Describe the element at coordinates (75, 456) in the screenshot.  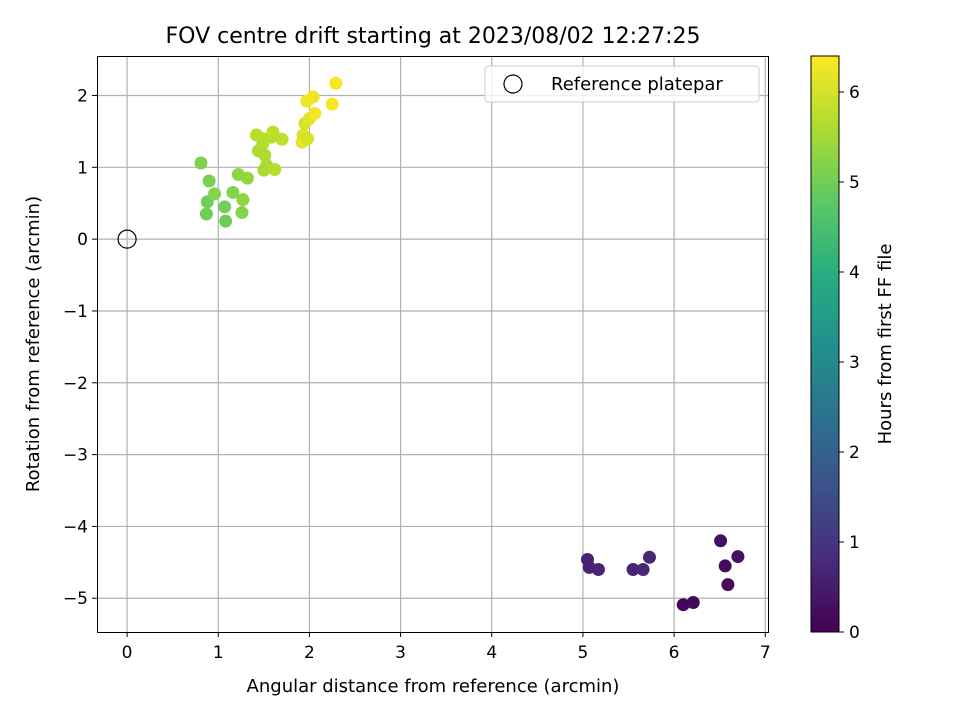
I see `y-tick-label: −3` at that location.